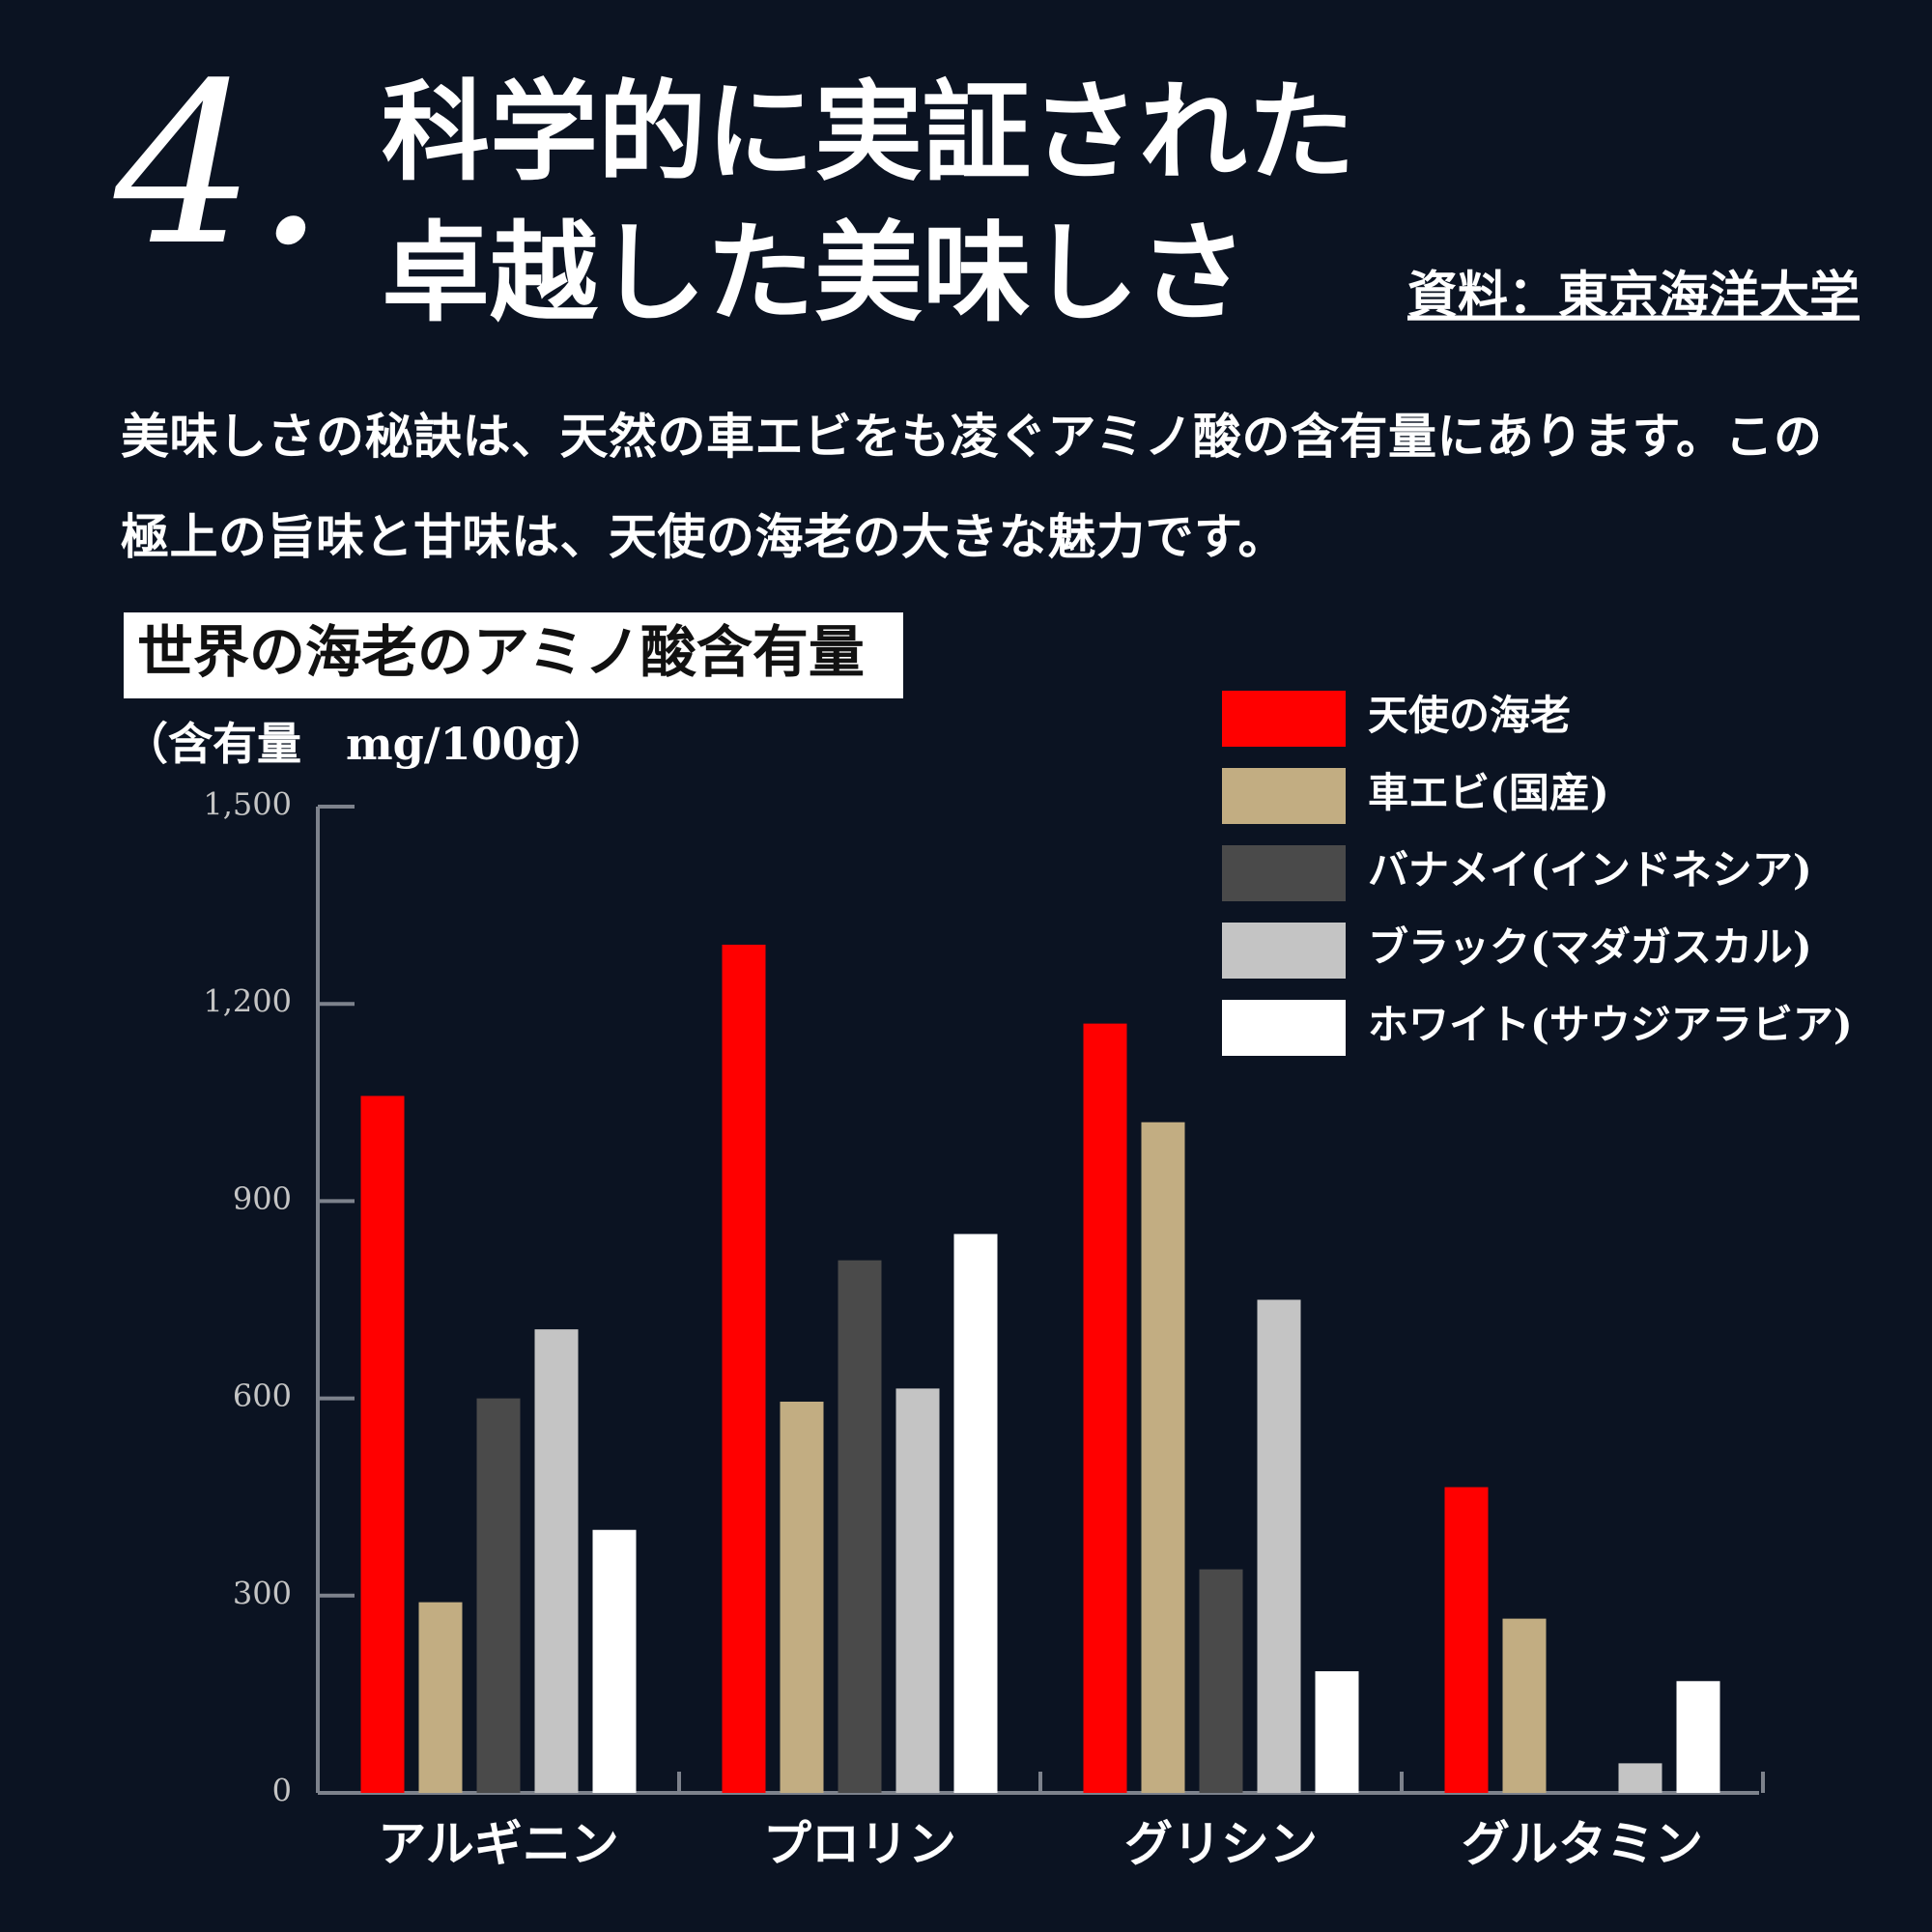 This screenshot has width=1932, height=1932. Describe the element at coordinates (1469, 715) in the screenshot. I see `legend-label: 天使の海老` at that location.